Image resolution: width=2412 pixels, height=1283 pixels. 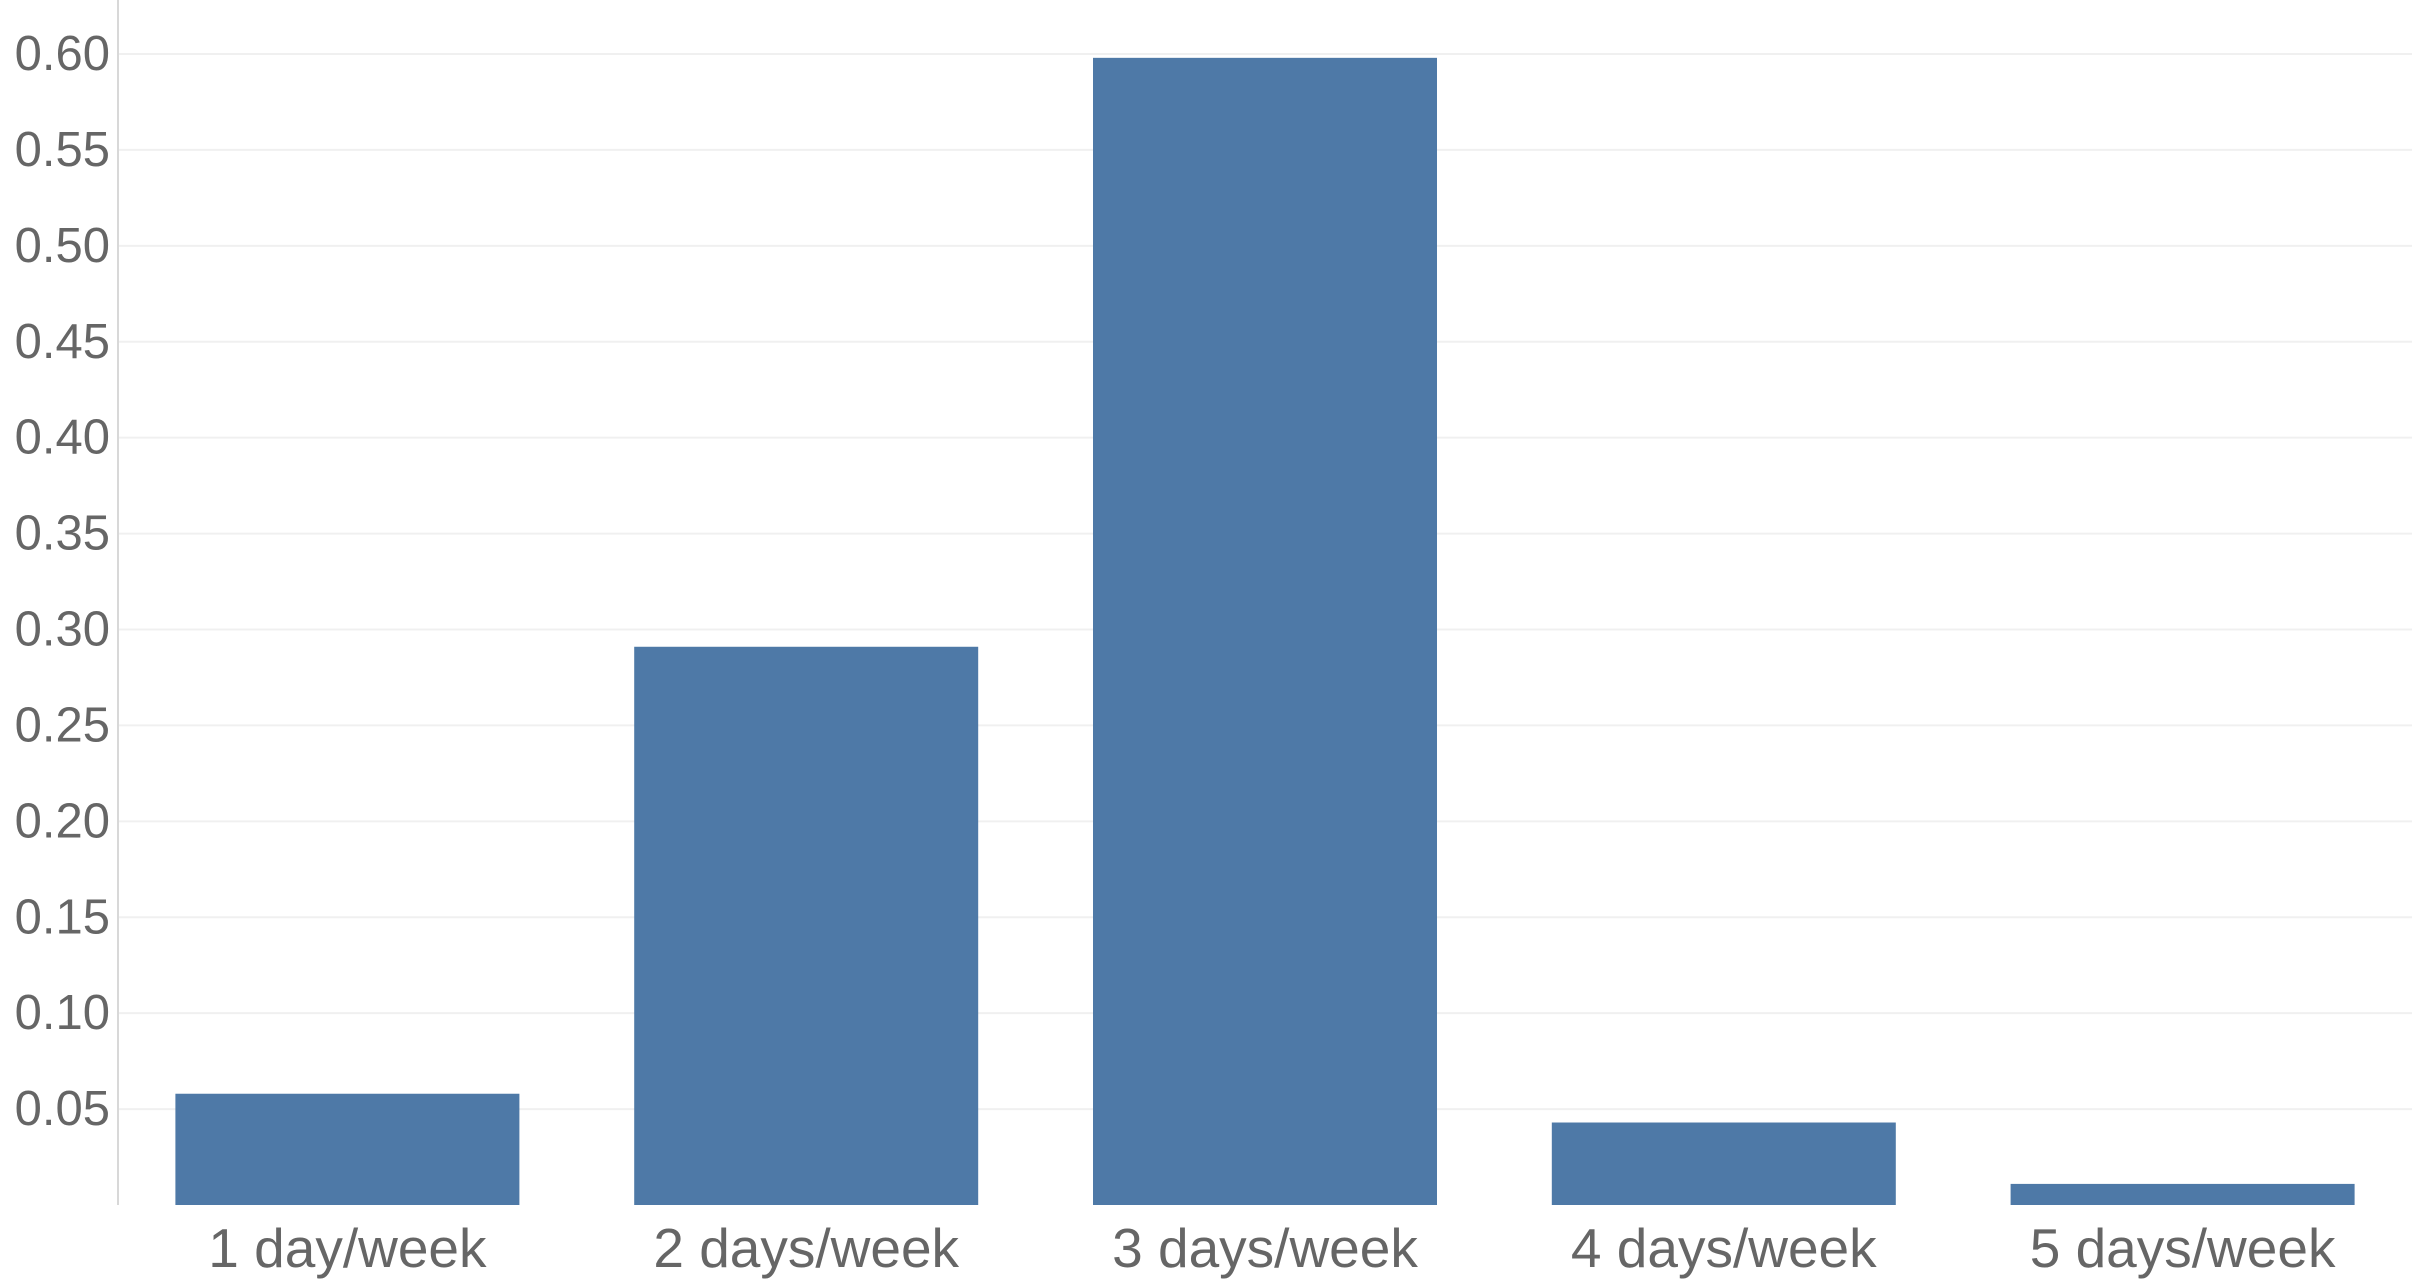 I want to click on y-tick-label: 0.30, so click(x=62, y=630).